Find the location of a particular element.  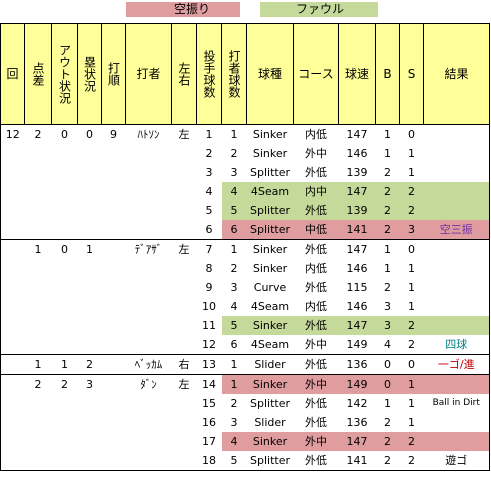

cell-speed: 139 is located at coordinates (357, 172).